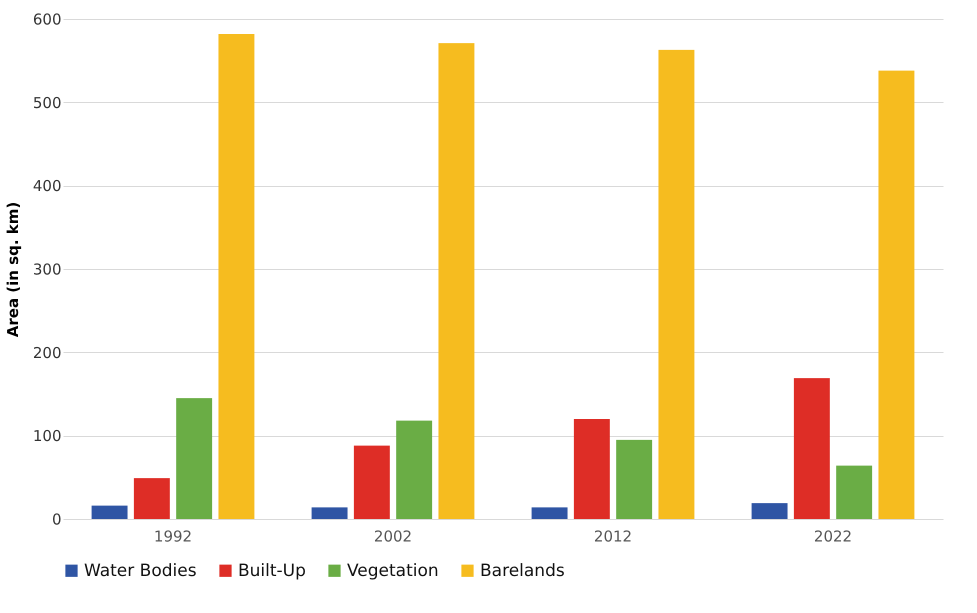 This screenshot has width=977, height=613. Describe the element at coordinates (13, 270) in the screenshot. I see `y-axis-title: Area (in sq. km)` at that location.